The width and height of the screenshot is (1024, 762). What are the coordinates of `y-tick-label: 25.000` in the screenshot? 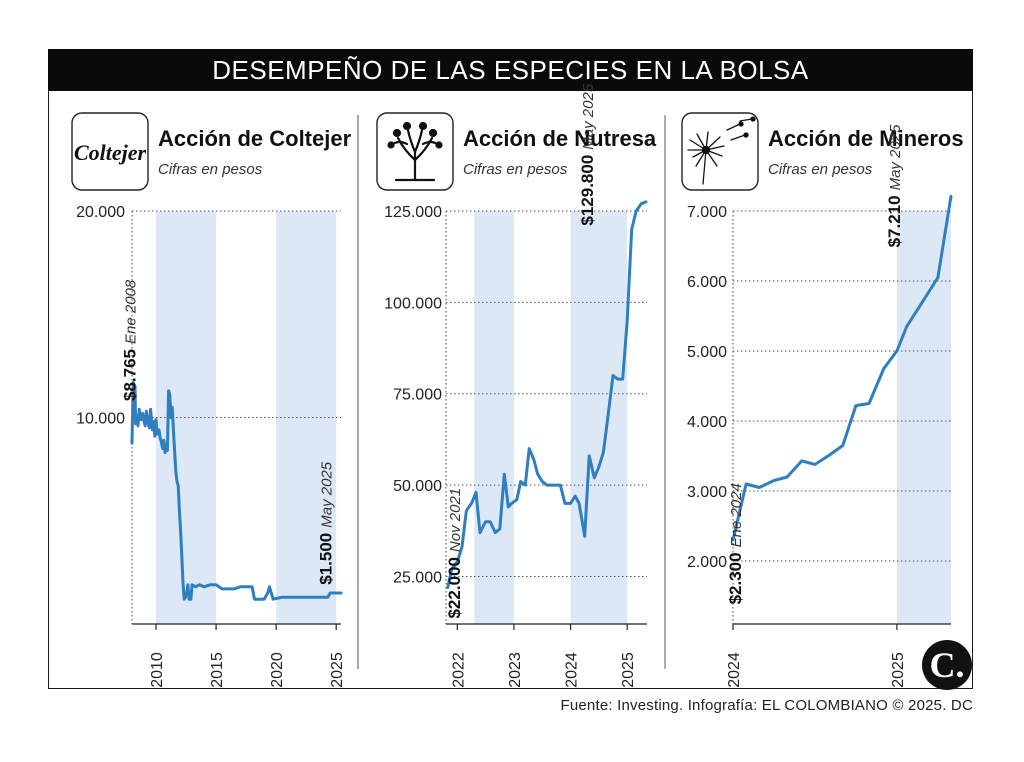 It's located at (417, 577).